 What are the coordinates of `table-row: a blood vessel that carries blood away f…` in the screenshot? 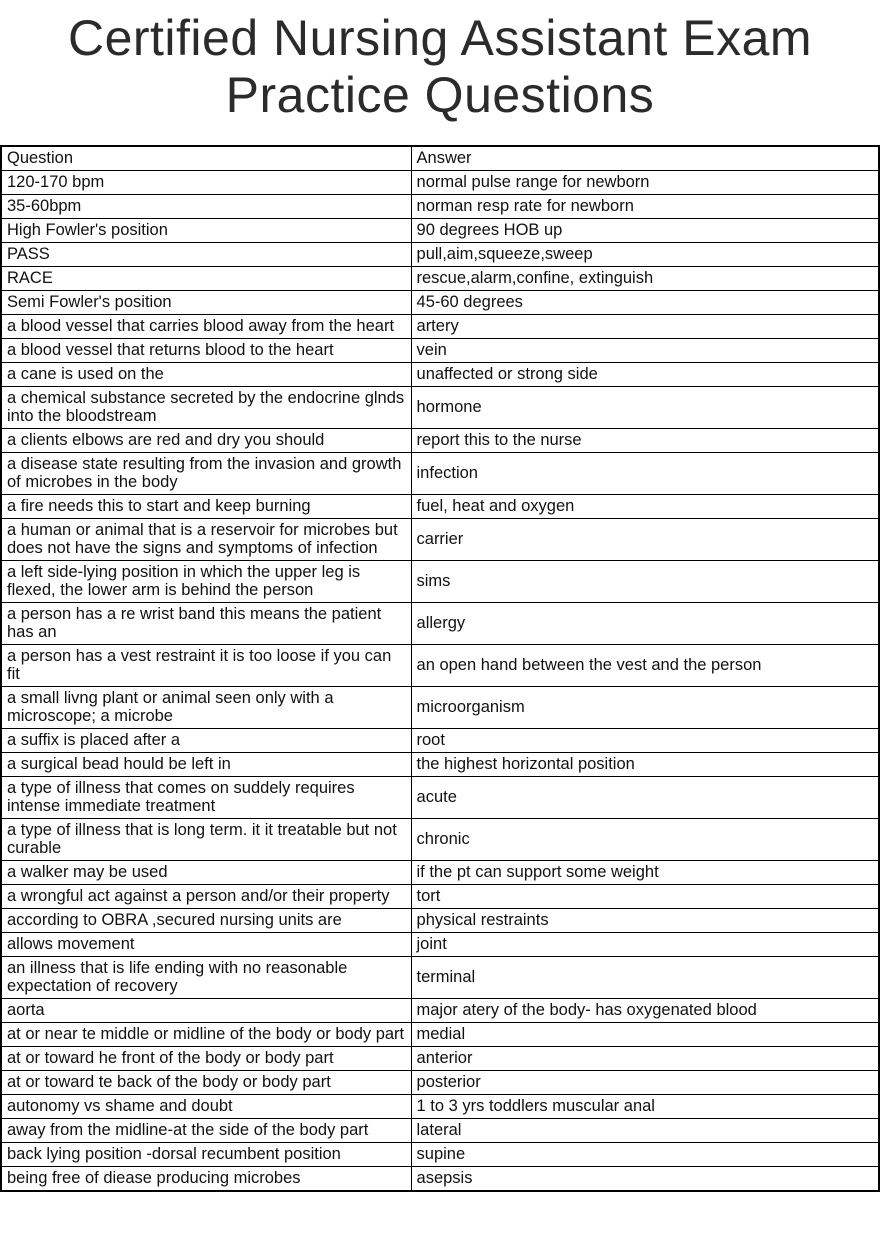 It's located at (440, 326).